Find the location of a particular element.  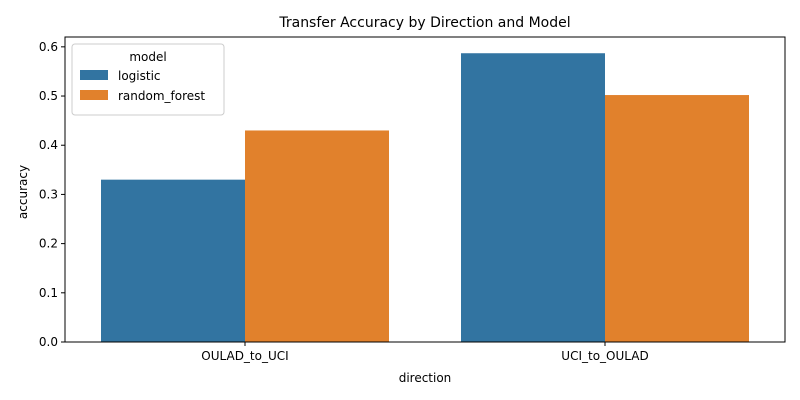

legend-frame is located at coordinates (148, 79).